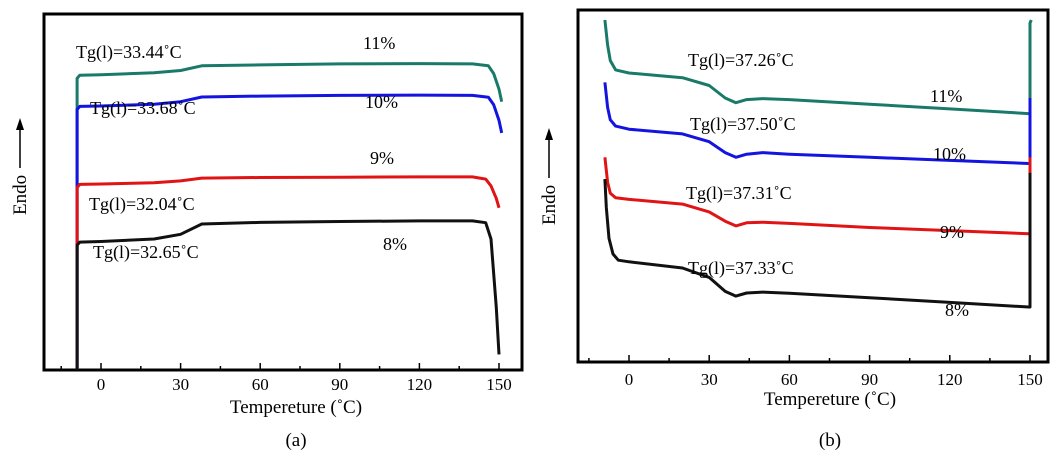 This screenshot has width=1052, height=456. I want to click on annotation-a-10pct: 10%, so click(381, 102).